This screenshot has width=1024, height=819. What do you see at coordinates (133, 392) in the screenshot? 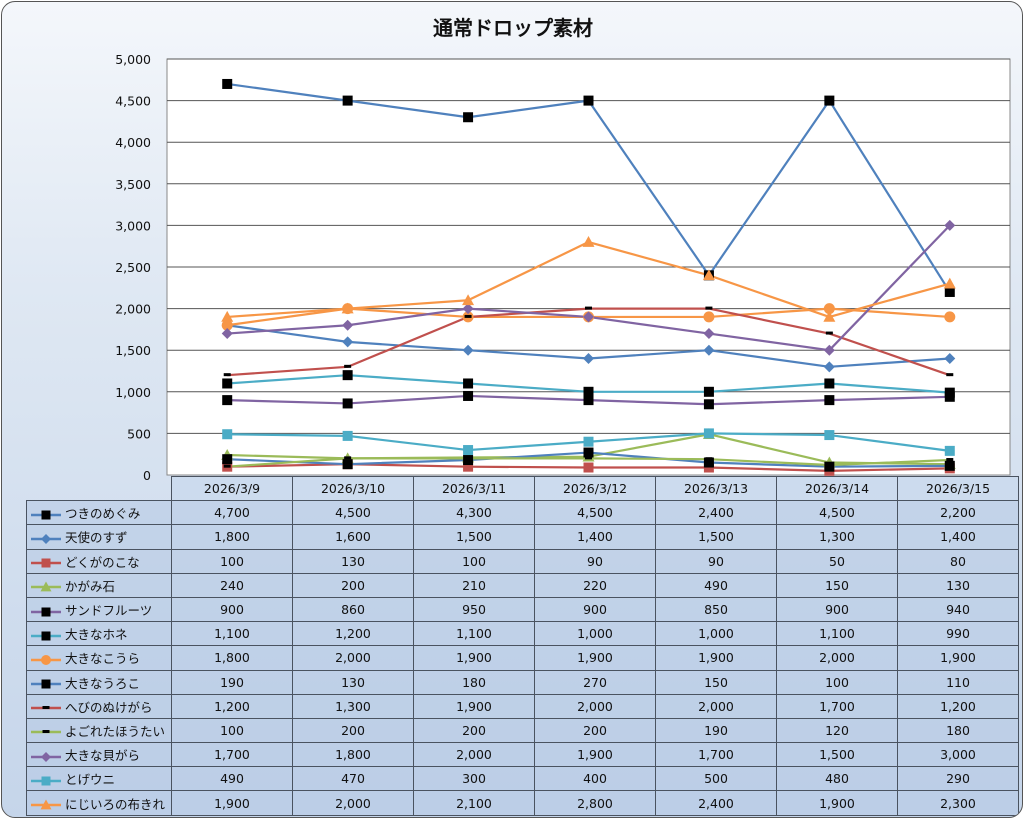
I see `y-tick-label: 1,000` at bounding box center [133, 392].